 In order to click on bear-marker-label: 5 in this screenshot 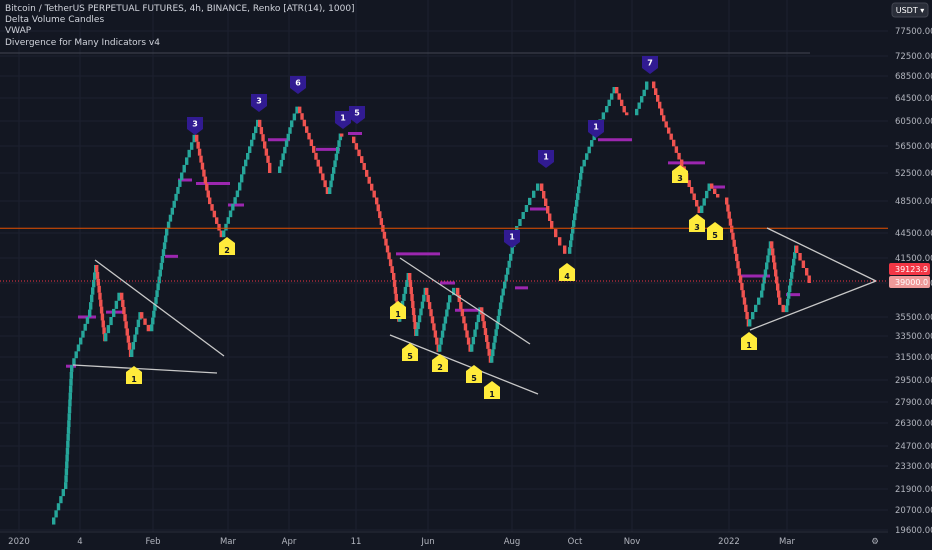, I will do `click(357, 113)`.